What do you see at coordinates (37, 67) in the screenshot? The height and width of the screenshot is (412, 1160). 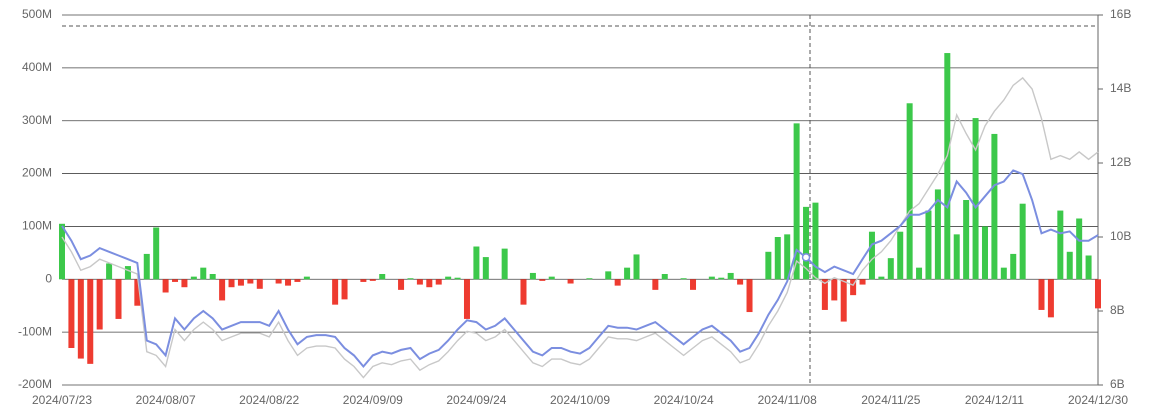 I see `y-tick-label: 400M` at bounding box center [37, 67].